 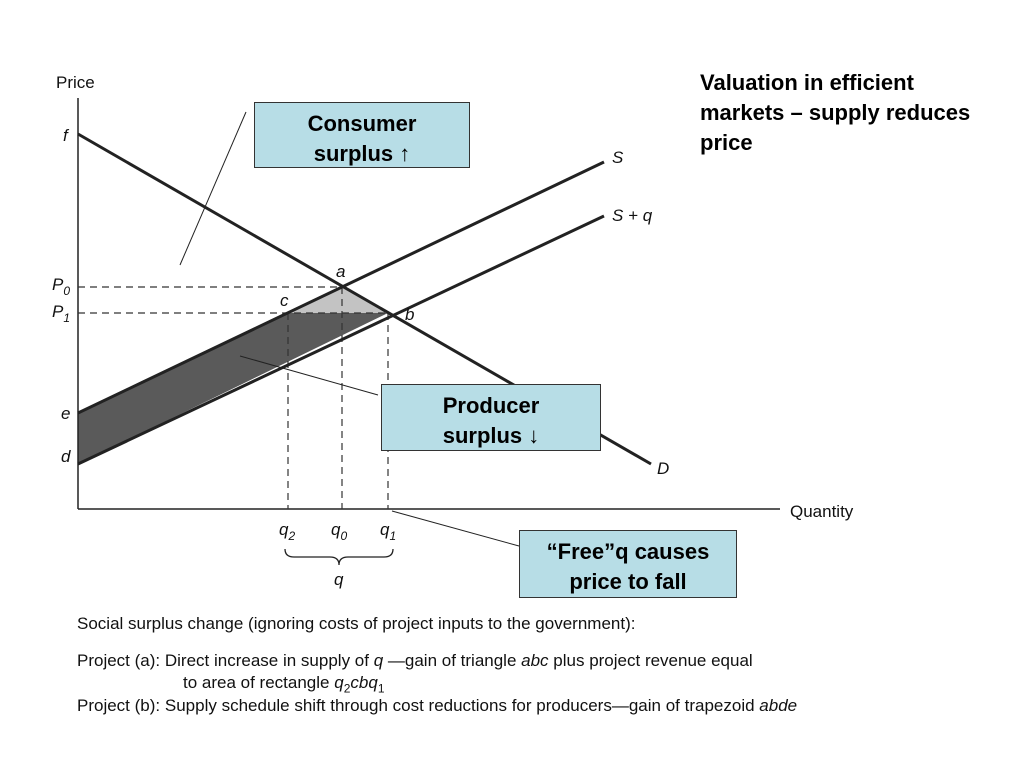 I want to click on q2-label: q2, so click(x=287, y=531).